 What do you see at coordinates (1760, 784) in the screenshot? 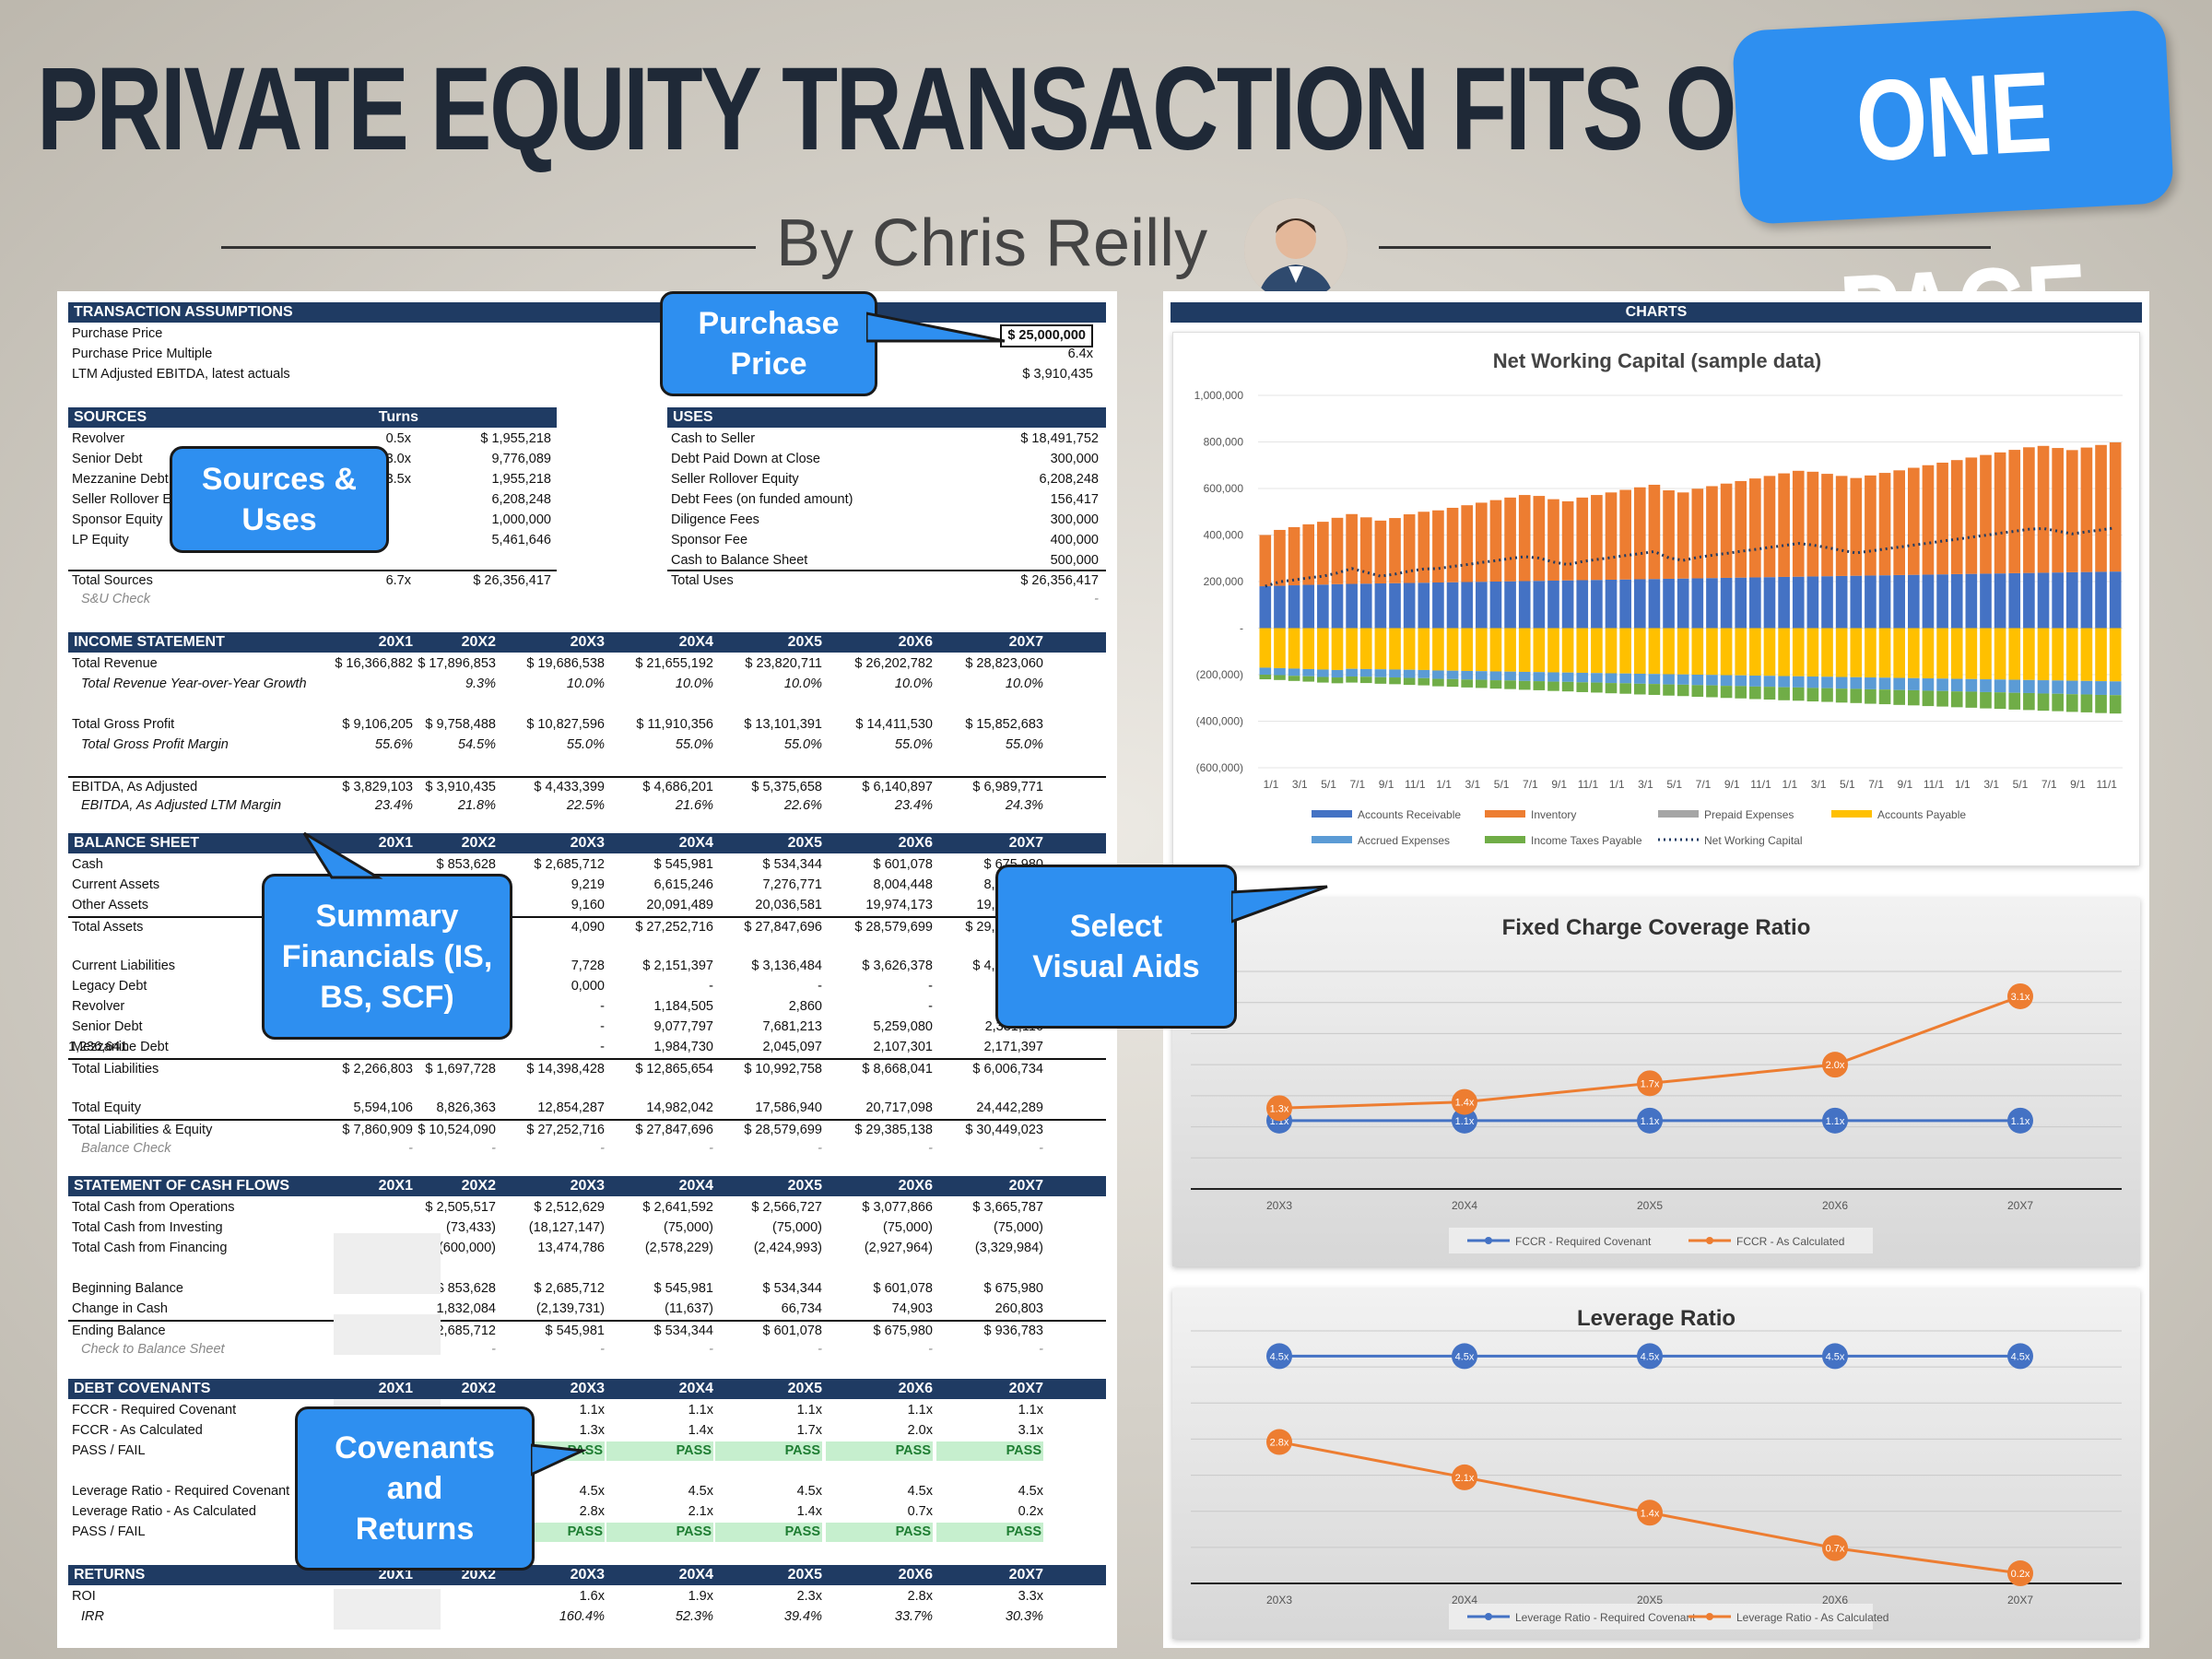
I see `x-tick-label: 11/1` at bounding box center [1760, 784].